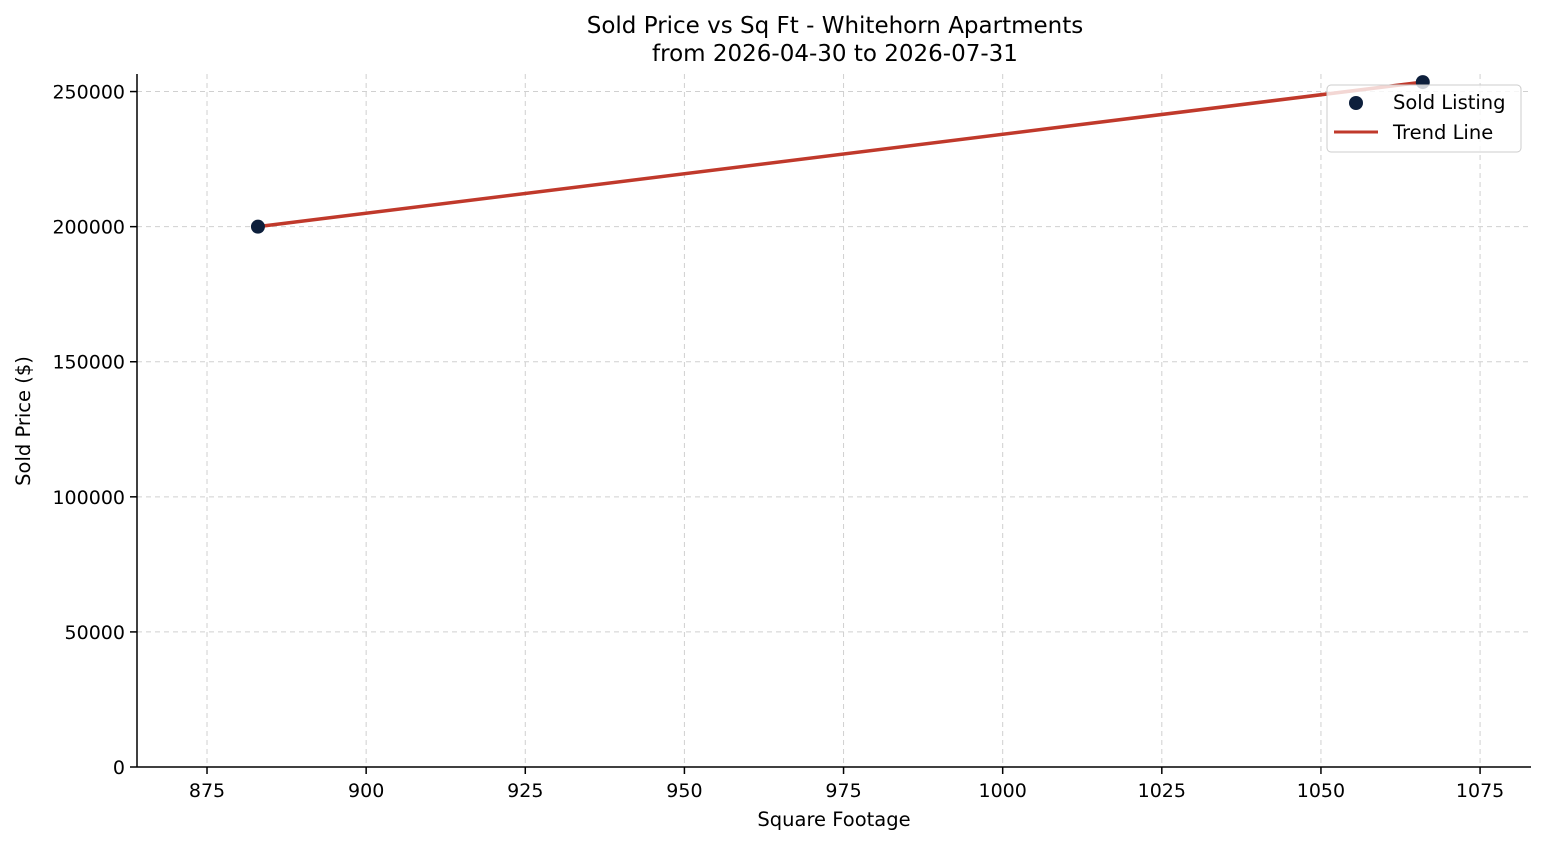  I want to click on x-tick-label: 900, so click(366, 791).